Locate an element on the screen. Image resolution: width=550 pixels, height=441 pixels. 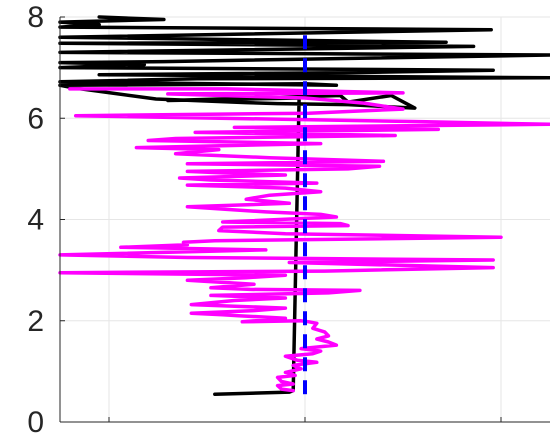
y-tick-label-3: 6 is located at coordinates (35, 118).